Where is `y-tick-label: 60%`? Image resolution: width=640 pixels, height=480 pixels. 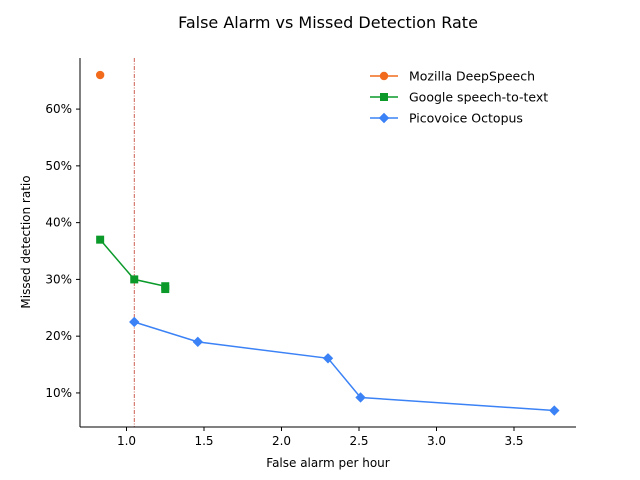
y-tick-label: 60% is located at coordinates (58, 109).